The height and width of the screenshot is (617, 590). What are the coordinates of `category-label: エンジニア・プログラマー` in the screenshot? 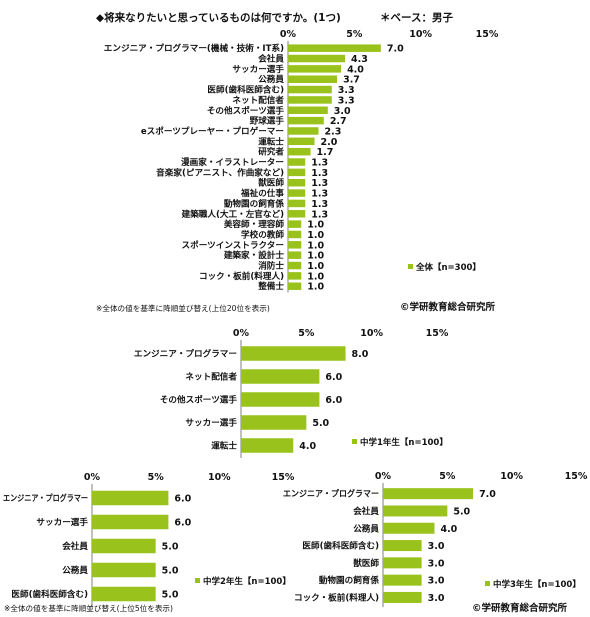 It's located at (45, 498).